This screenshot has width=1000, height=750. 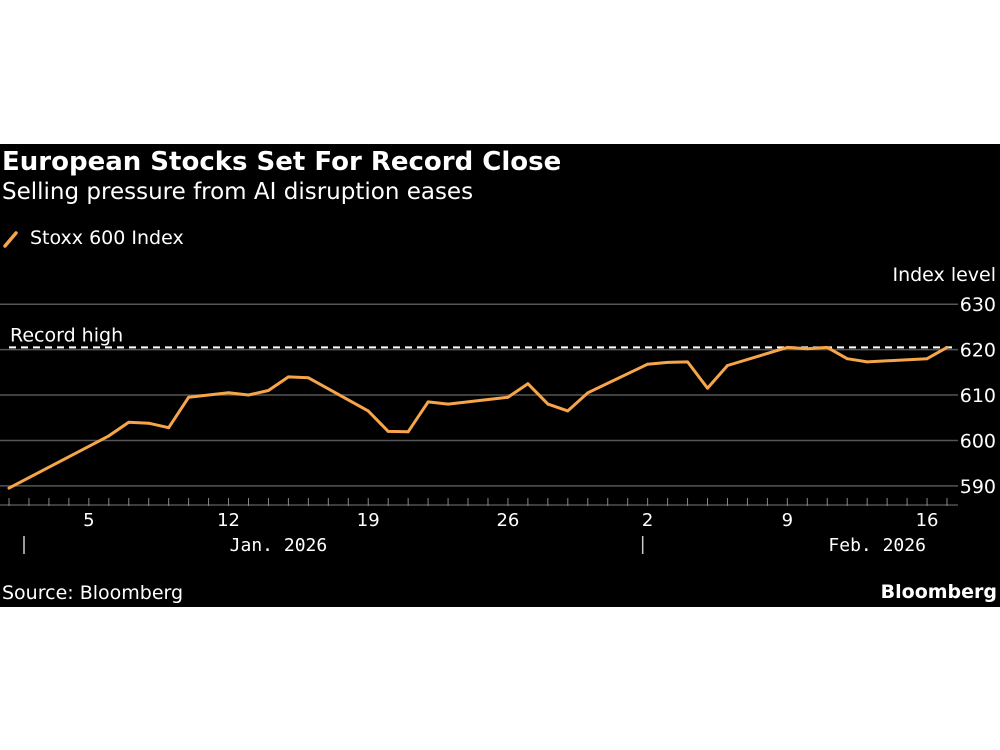 What do you see at coordinates (978, 487) in the screenshot?
I see `y-tick-label: 590` at bounding box center [978, 487].